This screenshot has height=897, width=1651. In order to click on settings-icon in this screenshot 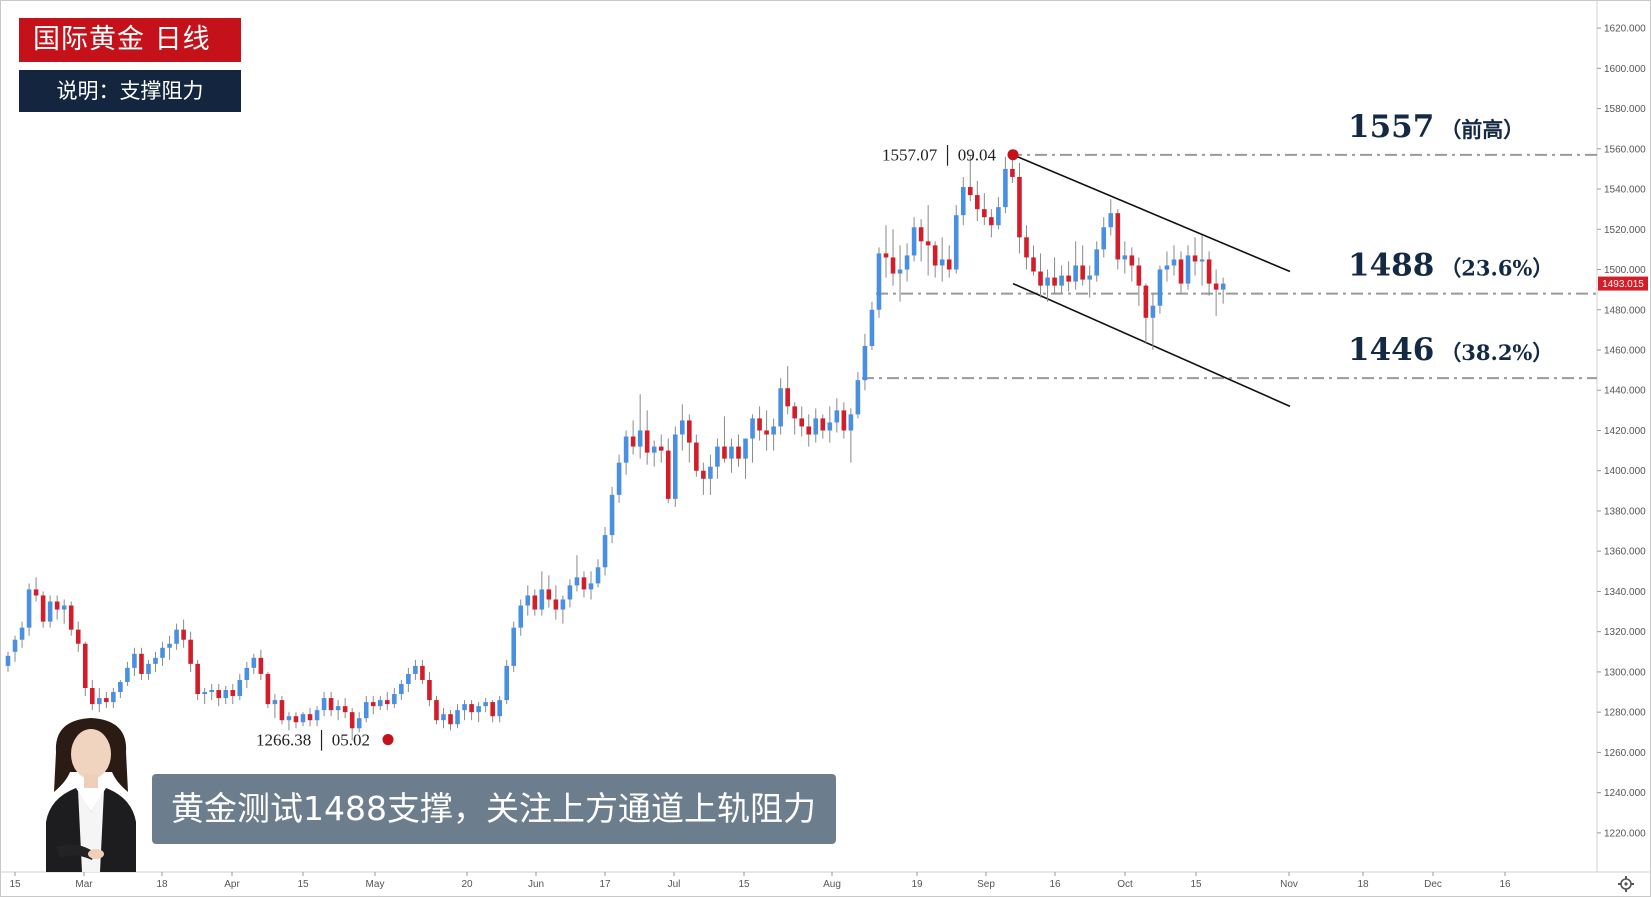, I will do `click(1626, 884)`.